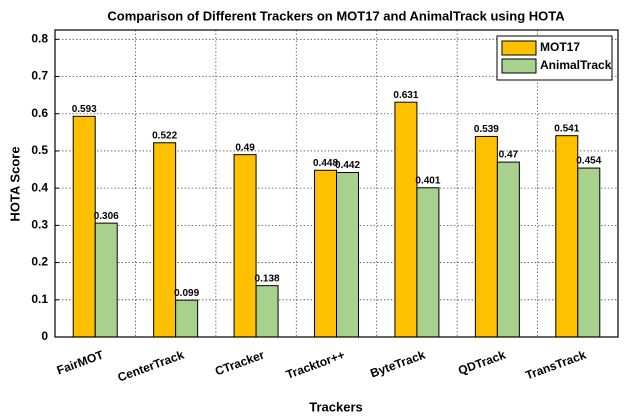 Image resolution: width=628 pixels, height=417 pixels. I want to click on value-label: 0.539, so click(486, 129).